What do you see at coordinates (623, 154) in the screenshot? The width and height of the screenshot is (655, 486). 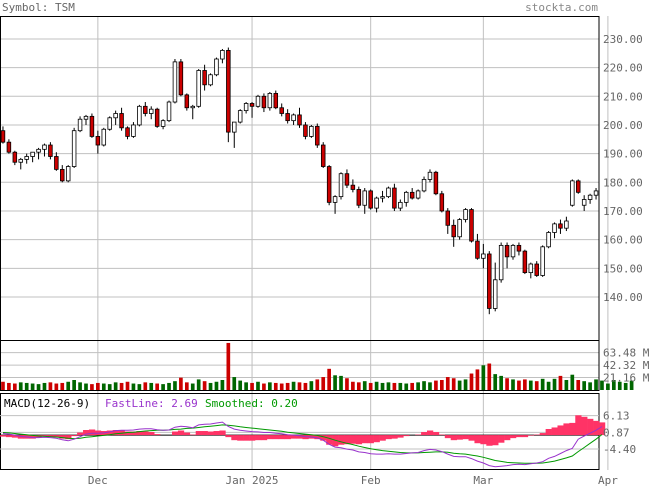 I see `price-tick-label: 190.00` at bounding box center [623, 154].